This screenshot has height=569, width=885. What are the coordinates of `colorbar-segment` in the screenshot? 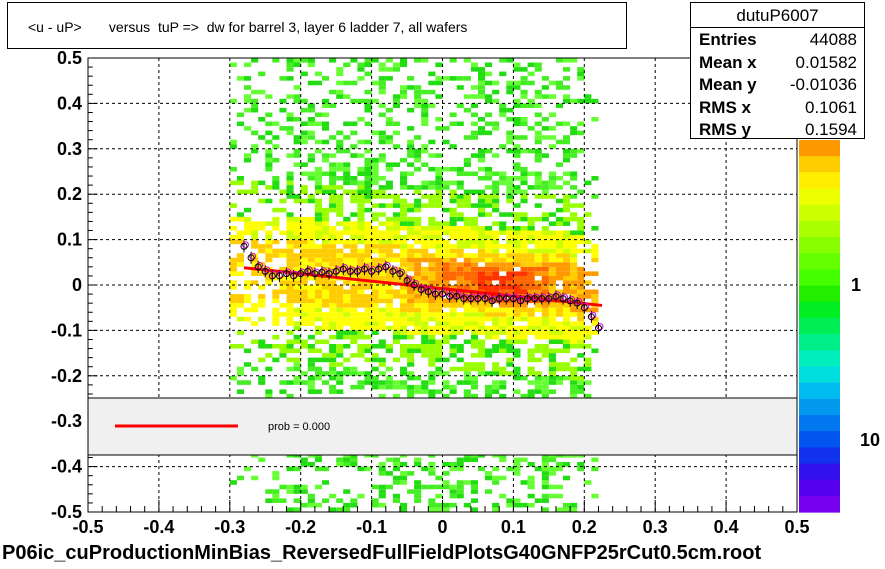 It's located at (819, 261).